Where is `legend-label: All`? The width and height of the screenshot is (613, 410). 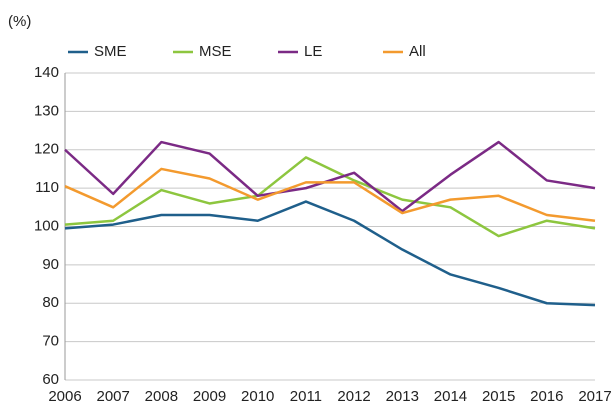 legend-label: All is located at coordinates (417, 51).